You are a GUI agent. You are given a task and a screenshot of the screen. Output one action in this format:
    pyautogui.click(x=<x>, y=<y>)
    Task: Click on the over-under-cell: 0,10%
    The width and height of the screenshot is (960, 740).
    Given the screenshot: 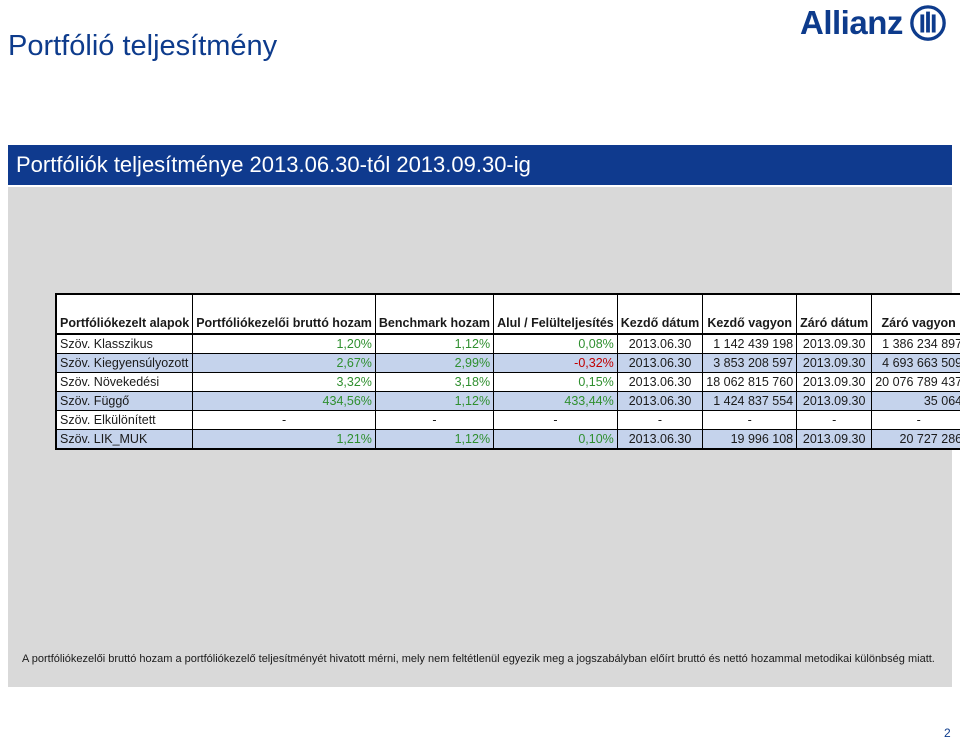 What is the action you would take?
    pyautogui.click(x=555, y=439)
    